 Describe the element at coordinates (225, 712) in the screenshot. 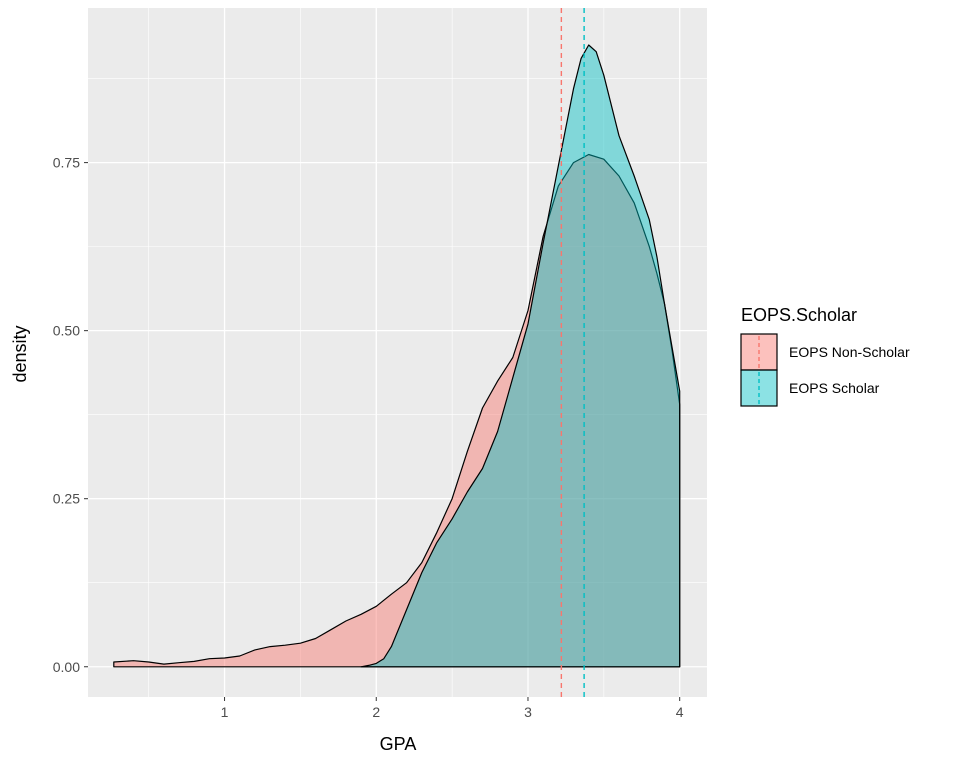

I see `x-tick-label: 1` at that location.